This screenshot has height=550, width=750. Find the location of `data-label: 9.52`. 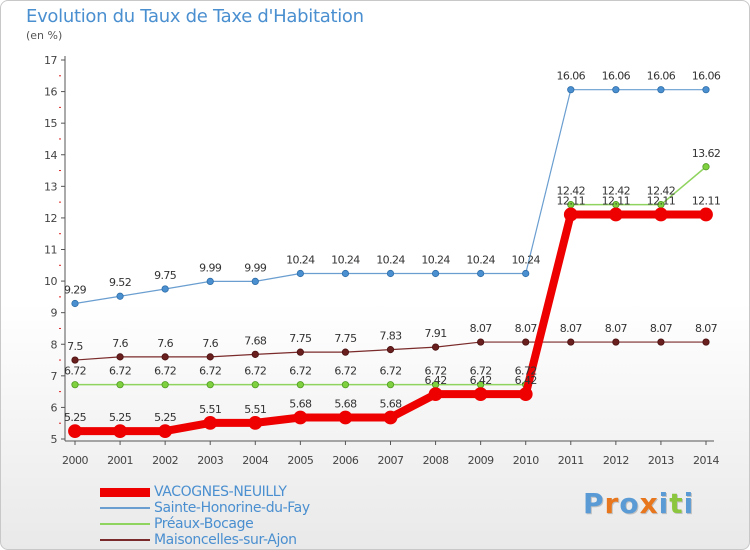

data-label: 9.52 is located at coordinates (120, 282).